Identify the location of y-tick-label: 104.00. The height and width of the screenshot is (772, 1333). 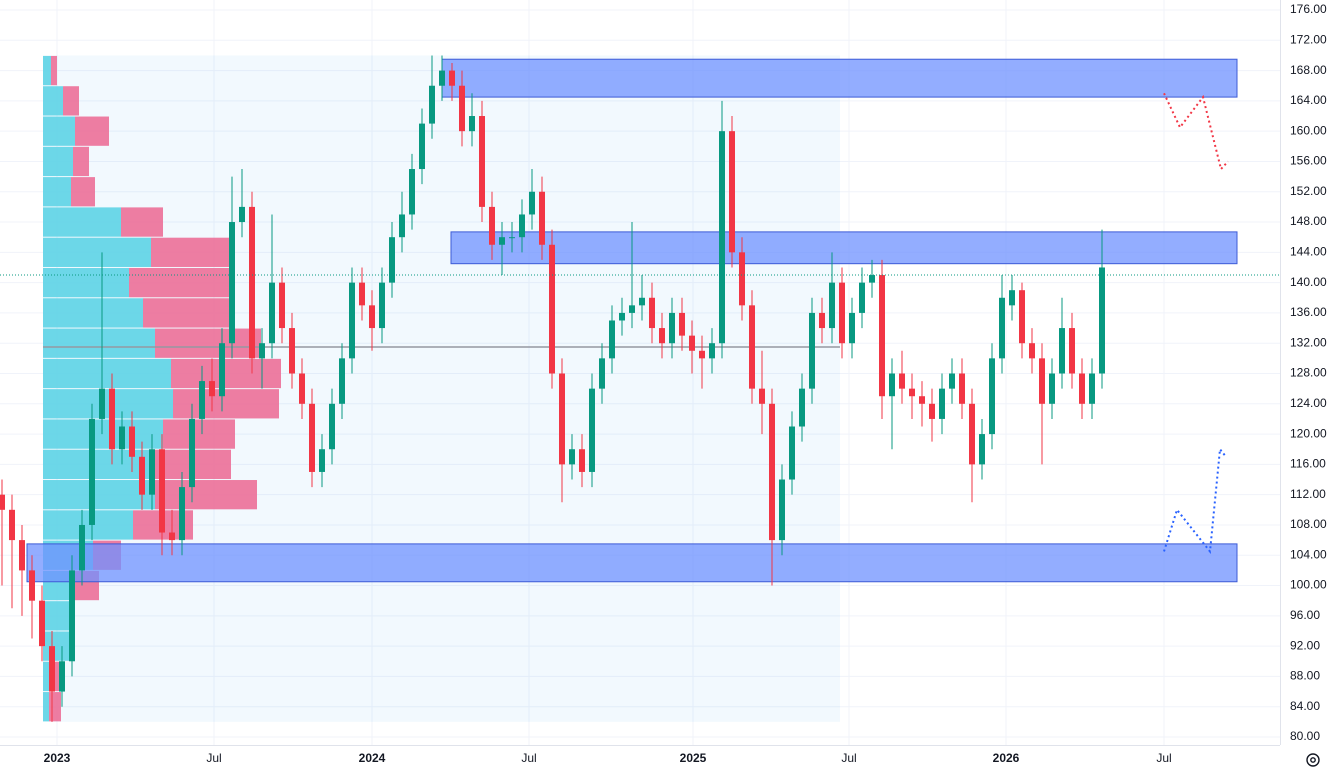
(1308, 554).